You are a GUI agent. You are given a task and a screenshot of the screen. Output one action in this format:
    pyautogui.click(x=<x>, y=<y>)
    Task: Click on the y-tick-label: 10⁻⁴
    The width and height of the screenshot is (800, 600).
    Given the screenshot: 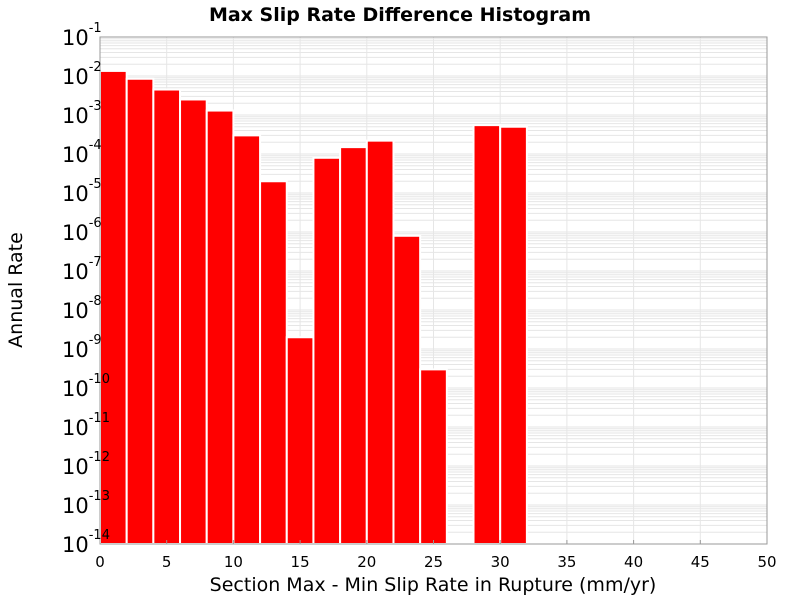 What is the action you would take?
    pyautogui.click(x=82, y=152)
    